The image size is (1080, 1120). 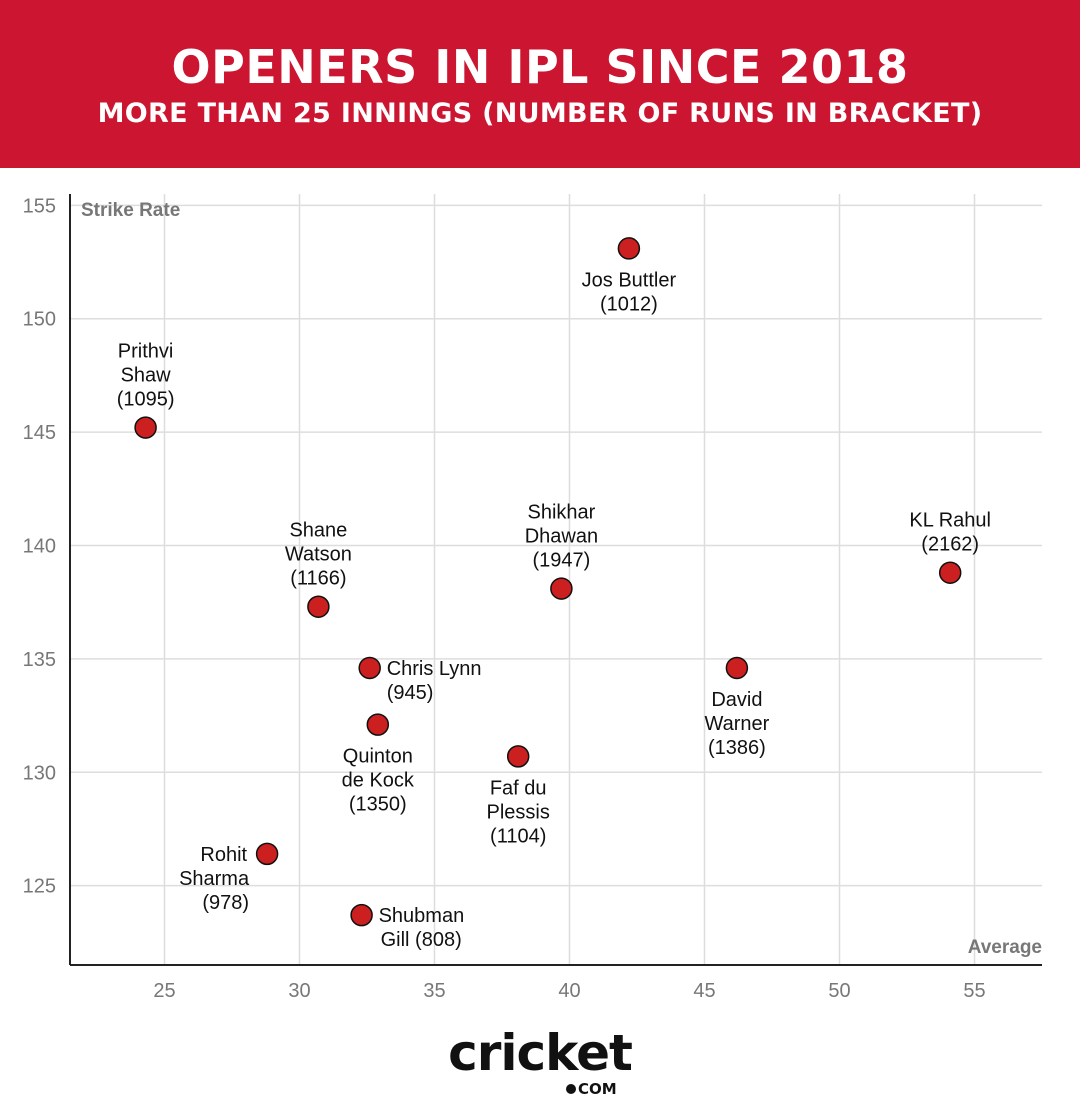 What do you see at coordinates (39, 206) in the screenshot?
I see `y-tick-label: 155` at bounding box center [39, 206].